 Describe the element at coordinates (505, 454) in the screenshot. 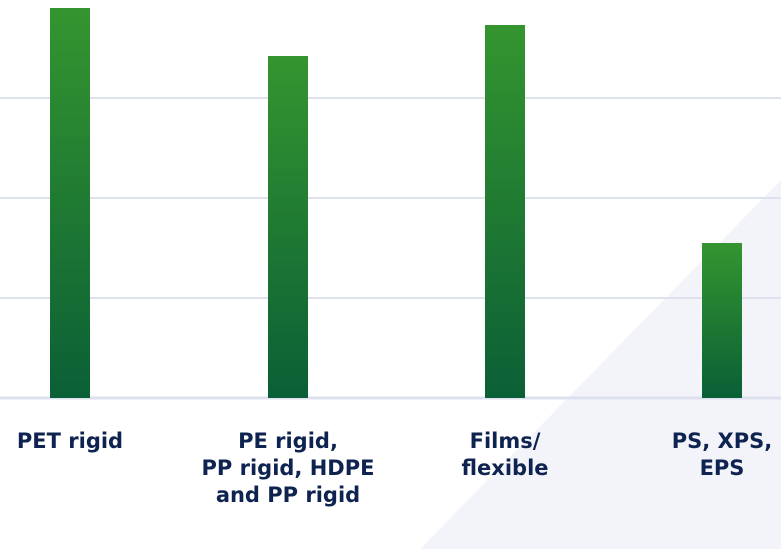

I see `category-label-3: Films/ flexible` at that location.